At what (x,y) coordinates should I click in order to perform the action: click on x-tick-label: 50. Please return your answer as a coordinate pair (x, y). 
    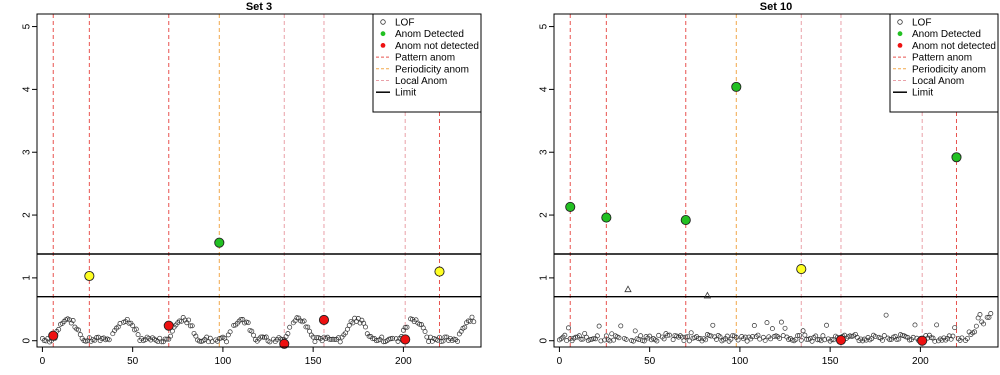
    Looking at the image, I should click on (650, 361).